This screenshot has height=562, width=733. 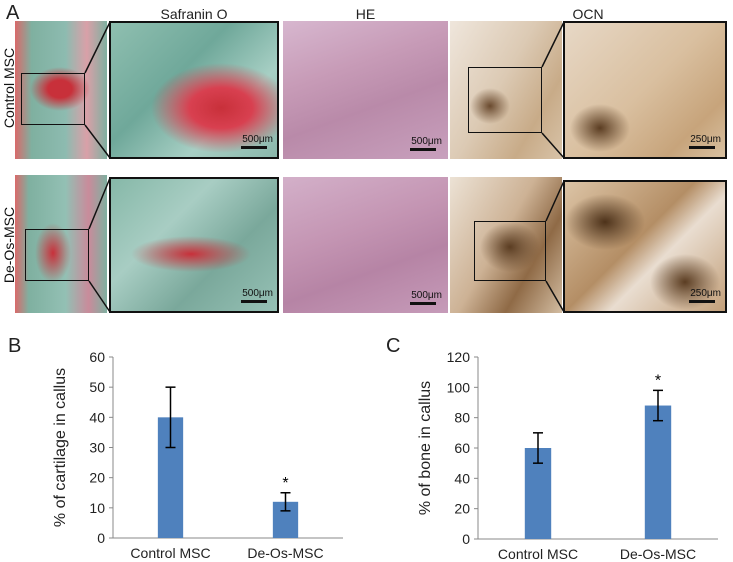 I want to click on column-header-safranin: Safranin O, so click(x=194, y=14).